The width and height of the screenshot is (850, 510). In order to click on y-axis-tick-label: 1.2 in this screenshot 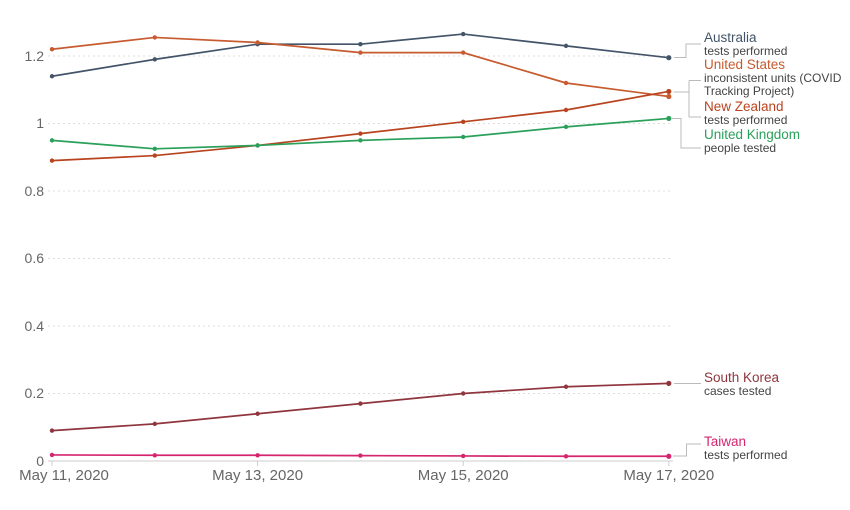, I will do `click(34, 55)`.